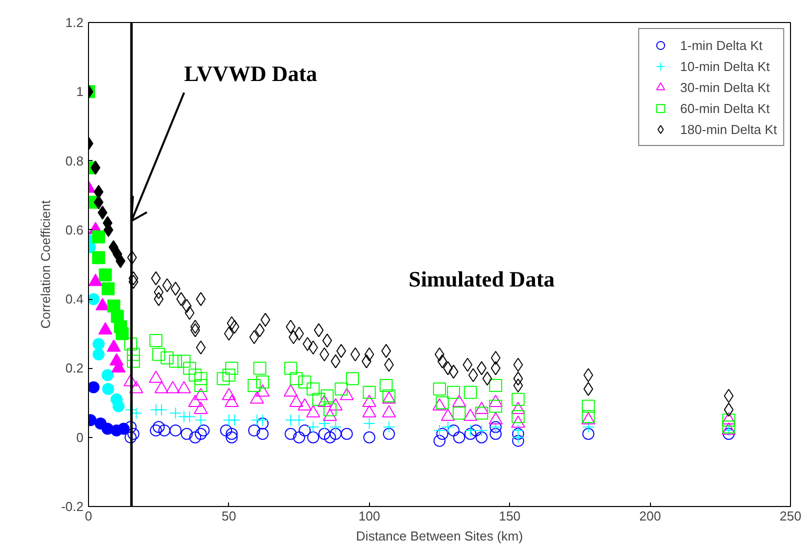 This screenshot has height=549, width=807. I want to click on ref-line-label: LVVWD Data, so click(251, 73).